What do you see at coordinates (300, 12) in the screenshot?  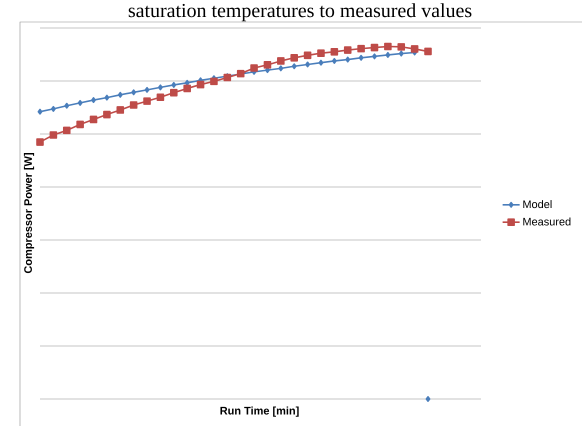 I see `chart-title: saturation temperatures to measured values` at bounding box center [300, 12].